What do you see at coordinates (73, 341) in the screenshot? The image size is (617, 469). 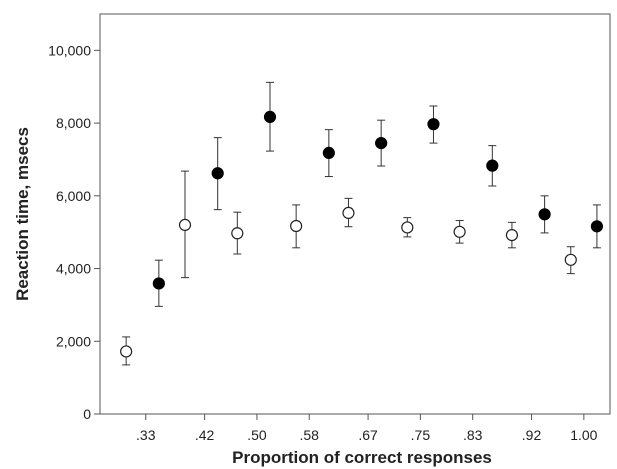 I see `y-tick-label: 2,000` at bounding box center [73, 341].